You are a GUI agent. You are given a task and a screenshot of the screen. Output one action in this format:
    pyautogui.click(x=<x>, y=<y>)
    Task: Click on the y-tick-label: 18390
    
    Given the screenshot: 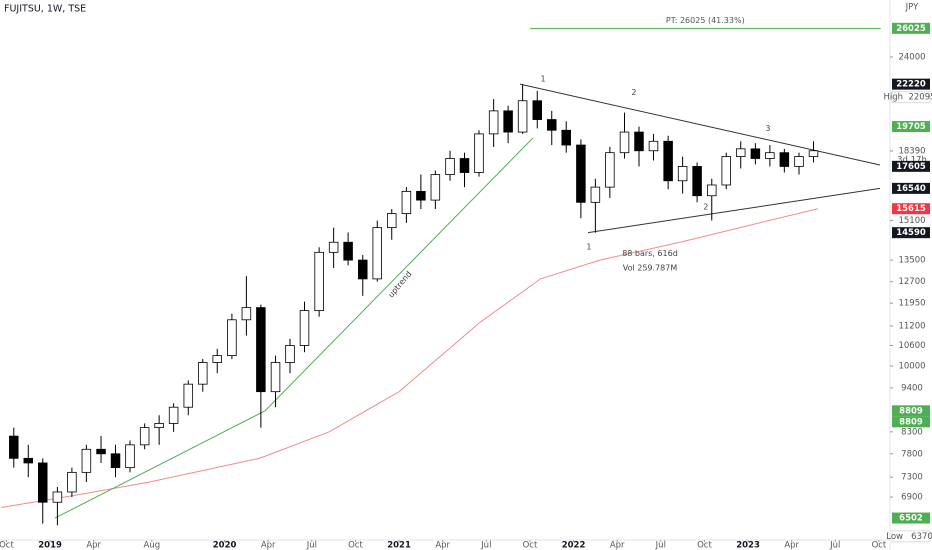 What is the action you would take?
    pyautogui.click(x=911, y=151)
    